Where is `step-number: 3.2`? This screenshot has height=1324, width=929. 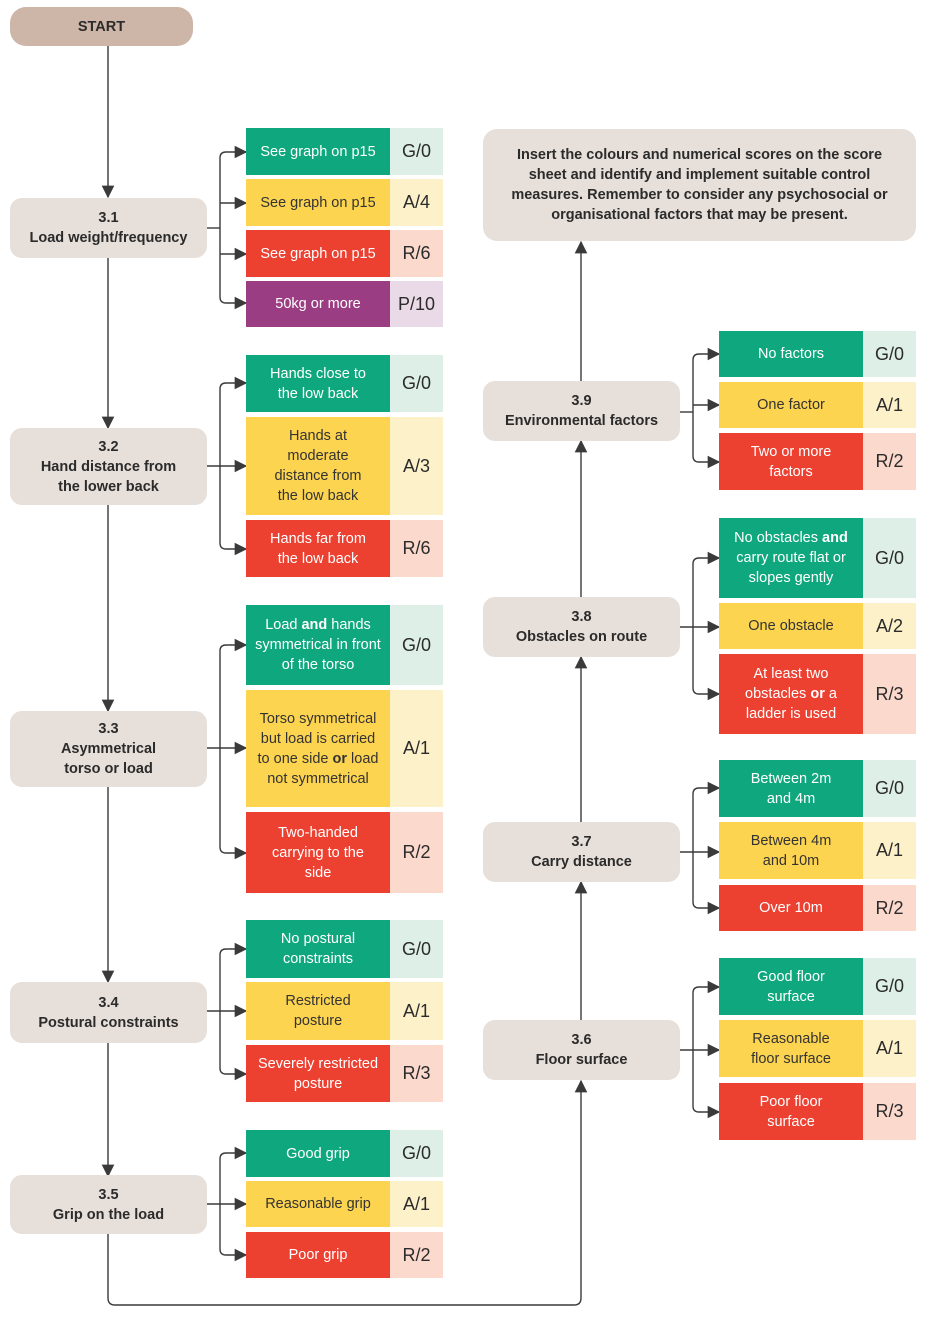 step-number: 3.2 is located at coordinates (108, 446).